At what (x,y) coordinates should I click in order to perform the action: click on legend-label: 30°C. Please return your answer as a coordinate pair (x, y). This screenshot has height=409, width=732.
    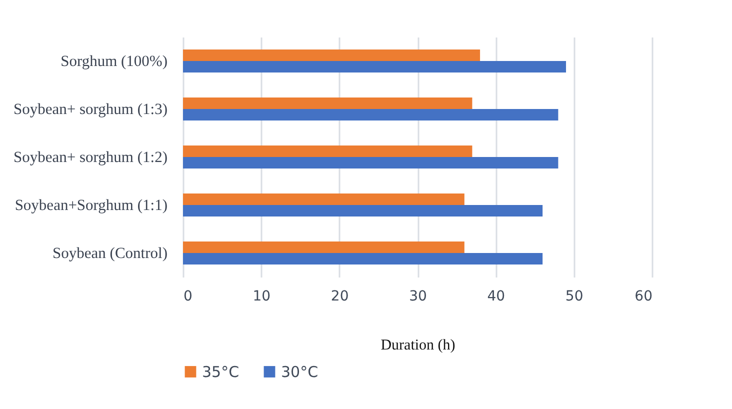
    Looking at the image, I should click on (299, 371).